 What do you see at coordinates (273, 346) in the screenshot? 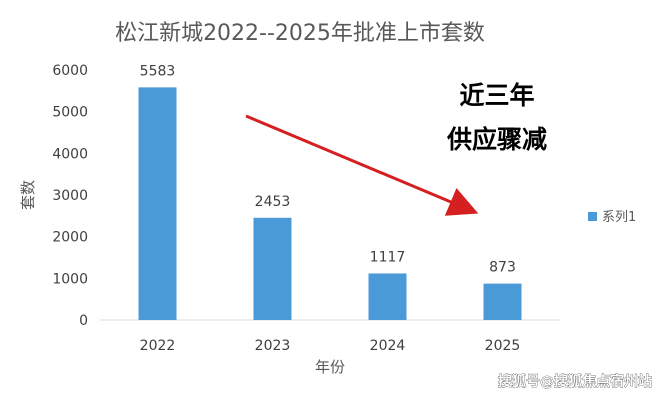
I see `x-tick-label: 2023` at bounding box center [273, 346].